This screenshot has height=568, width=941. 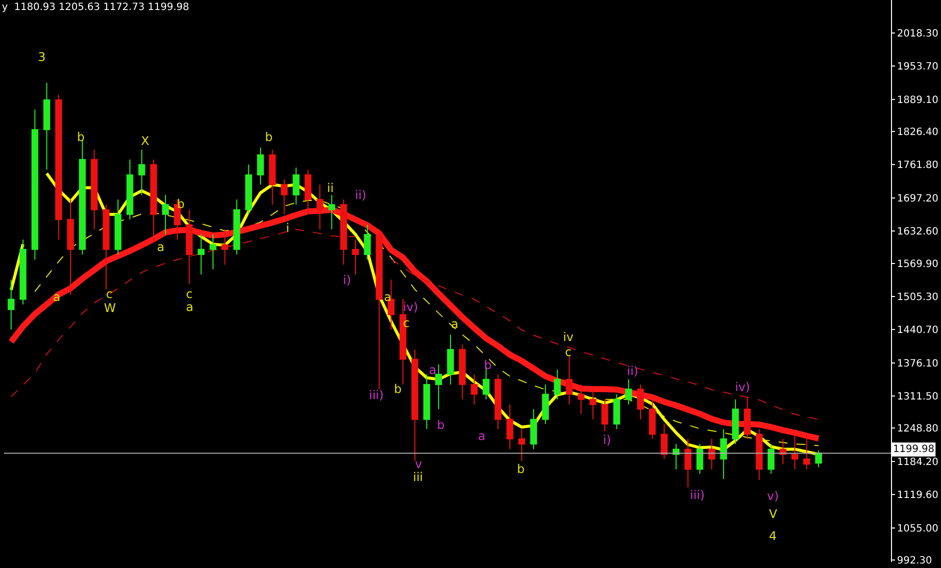 I want to click on annotation: v), so click(x=773, y=496).